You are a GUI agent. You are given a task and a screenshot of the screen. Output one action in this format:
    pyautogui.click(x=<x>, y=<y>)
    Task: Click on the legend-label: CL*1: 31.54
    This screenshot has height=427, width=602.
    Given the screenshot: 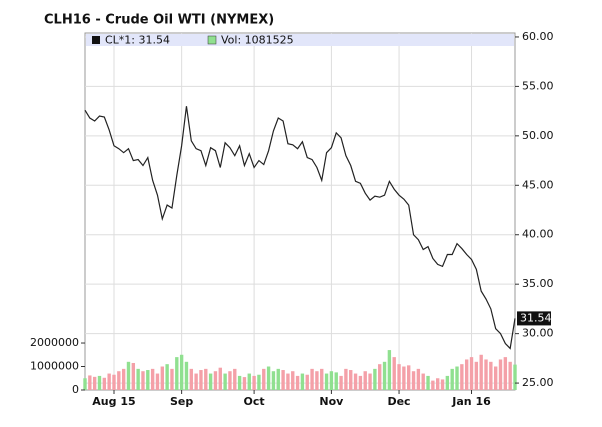 What is the action you would take?
    pyautogui.click(x=137, y=40)
    